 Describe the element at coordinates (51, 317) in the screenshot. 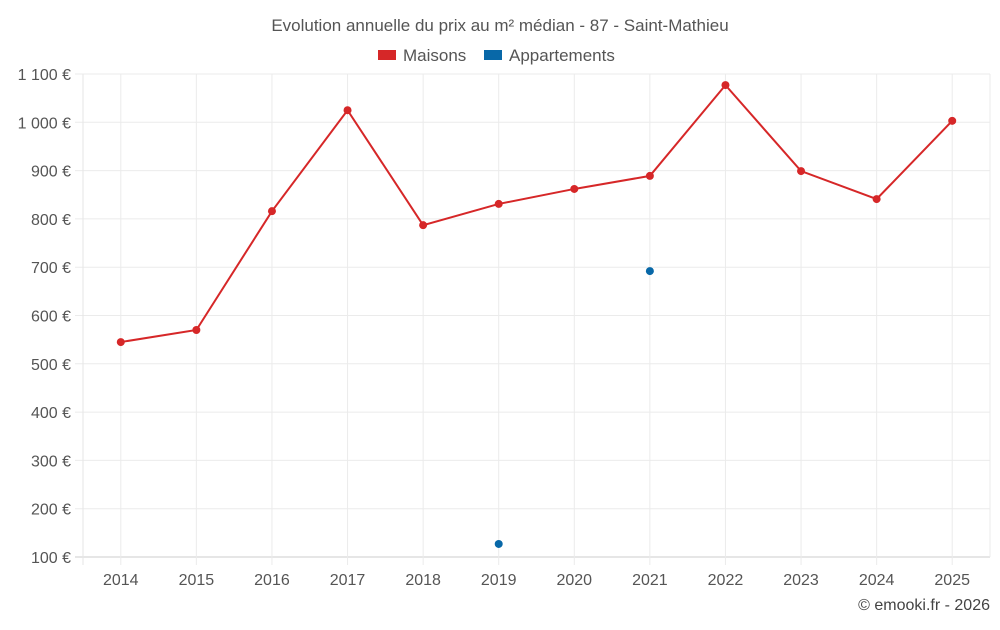

I see `y-tick-label: 600 €` at that location.